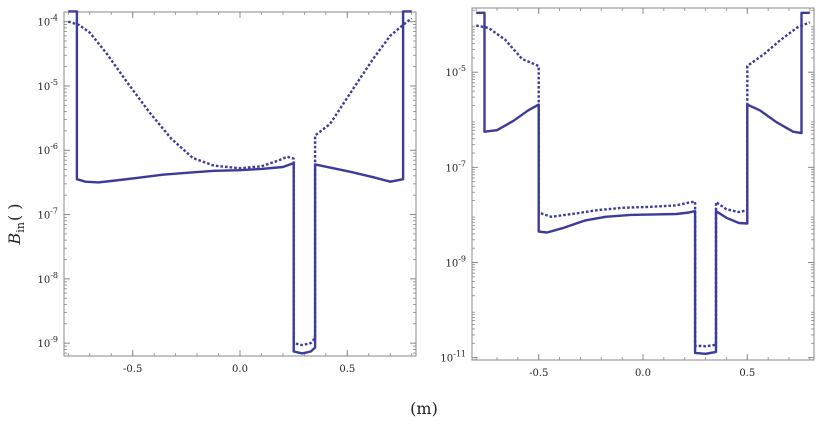  I want to click on y-axis-title-main: B, so click(14, 238).